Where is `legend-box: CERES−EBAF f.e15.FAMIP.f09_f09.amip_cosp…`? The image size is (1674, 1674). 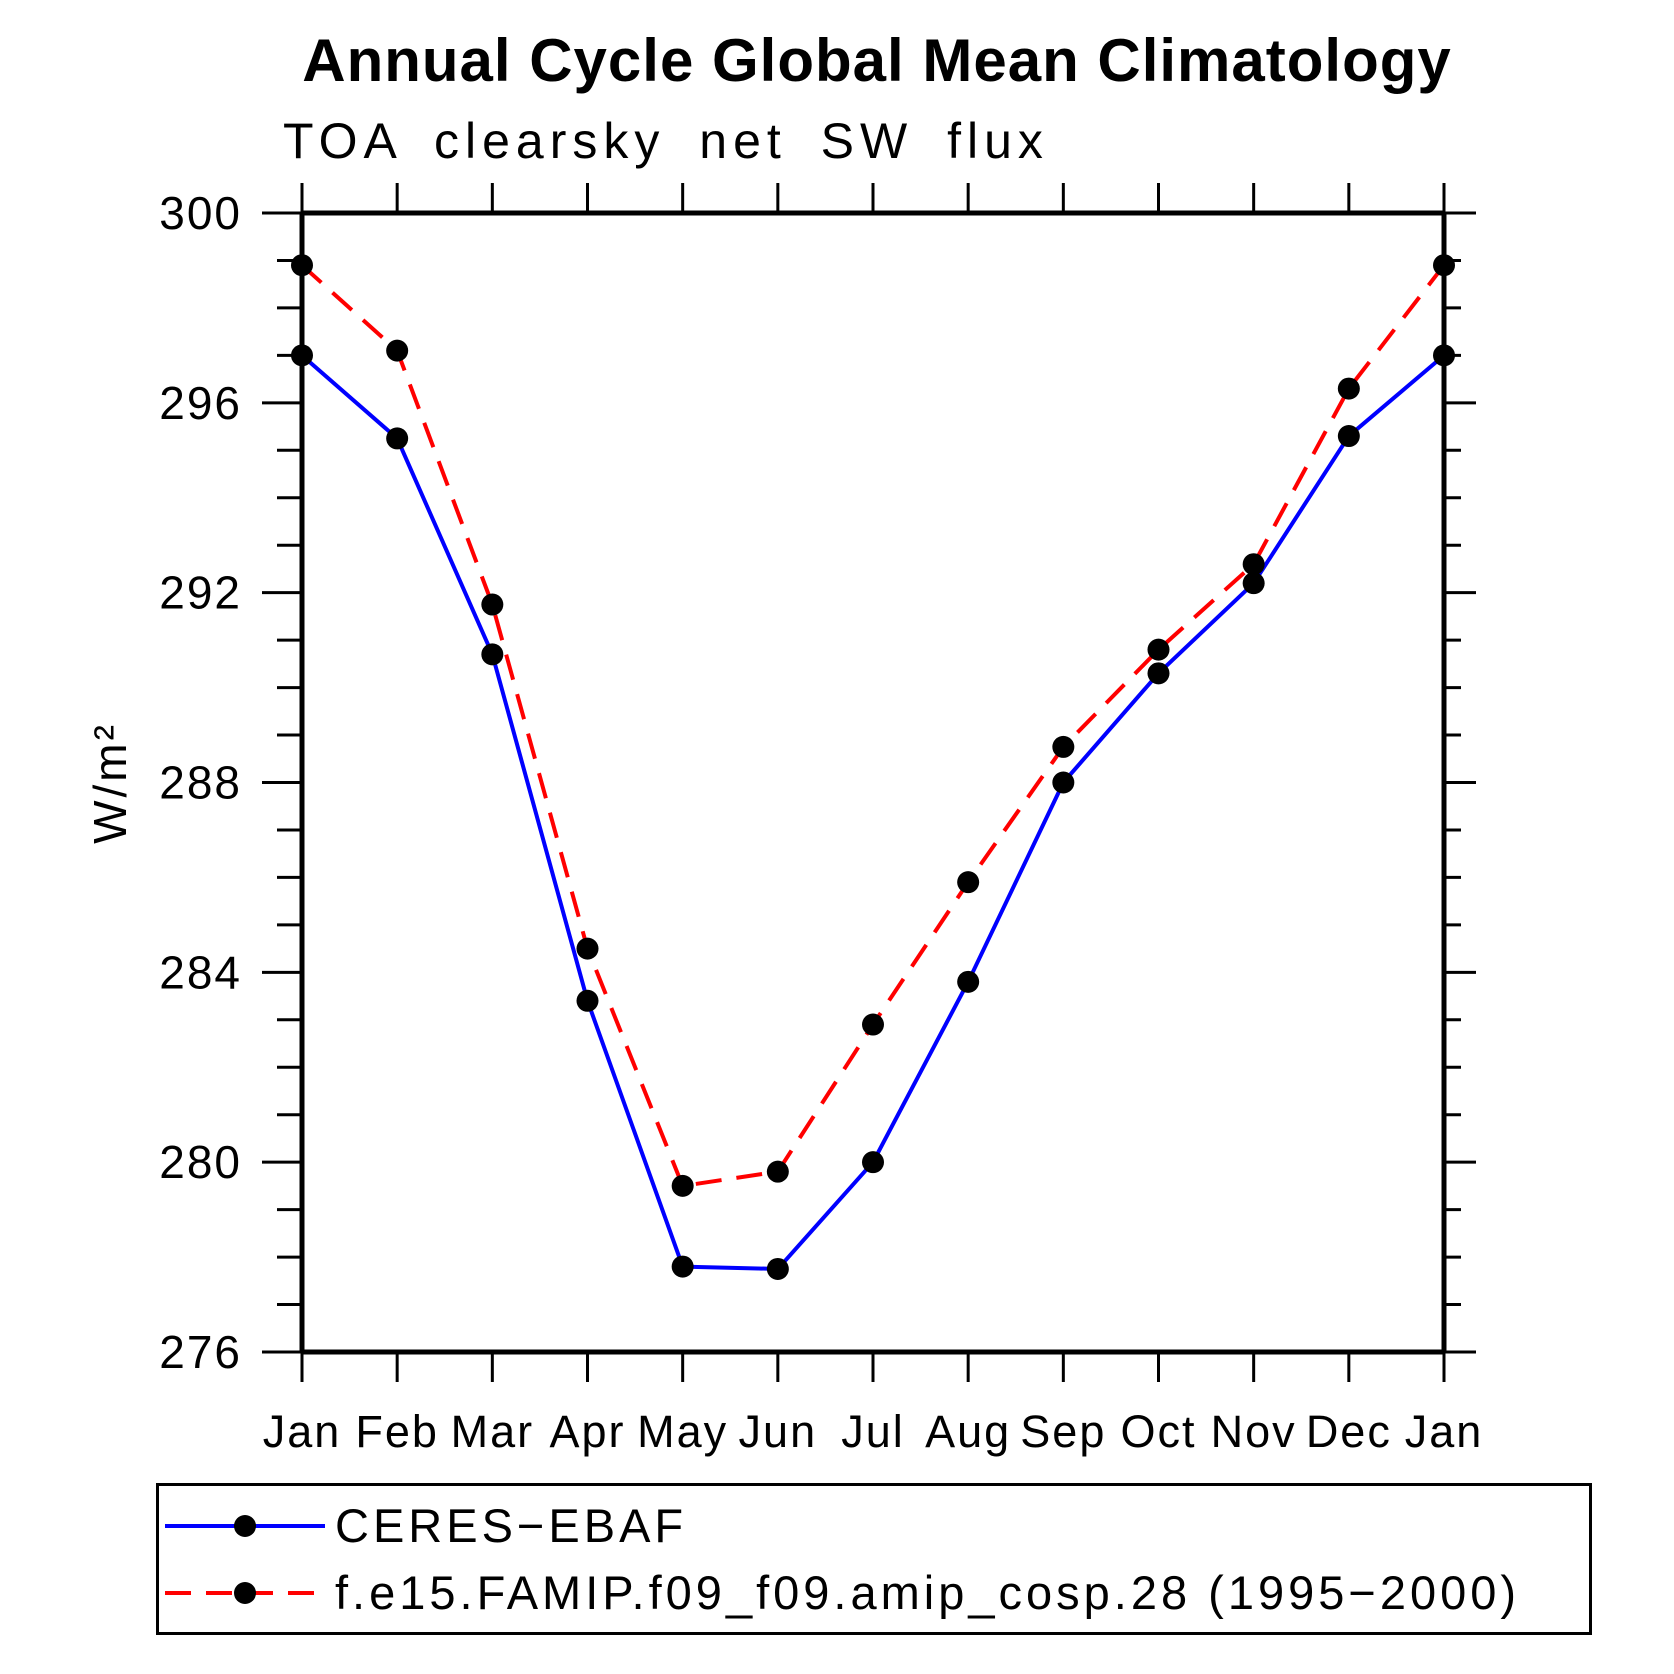 legend-box: CERES−EBAF f.e15.FAMIP.f09_f09.amip_cosp… is located at coordinates (874, 1559).